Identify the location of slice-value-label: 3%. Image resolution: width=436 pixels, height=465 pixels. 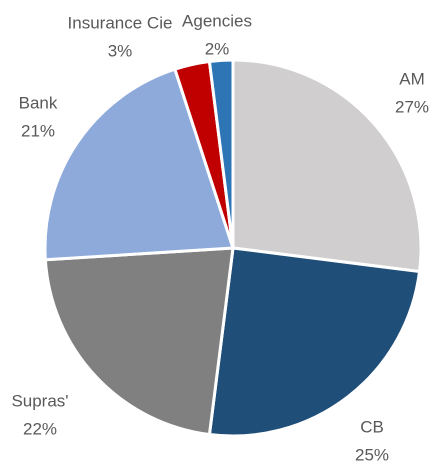
(120, 50).